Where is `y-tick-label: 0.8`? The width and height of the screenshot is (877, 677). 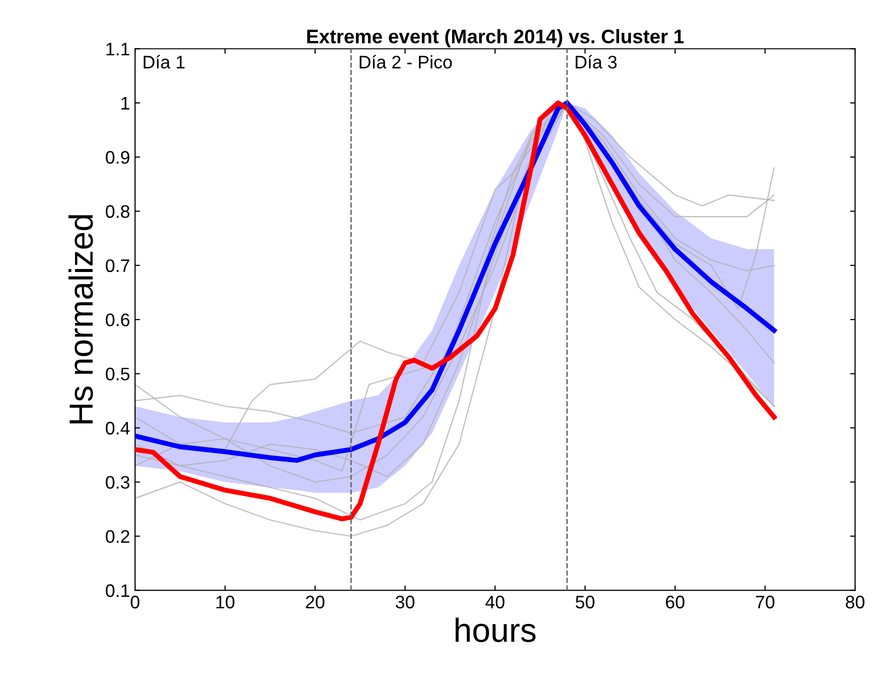 y-tick-label: 0.8 is located at coordinates (118, 211).